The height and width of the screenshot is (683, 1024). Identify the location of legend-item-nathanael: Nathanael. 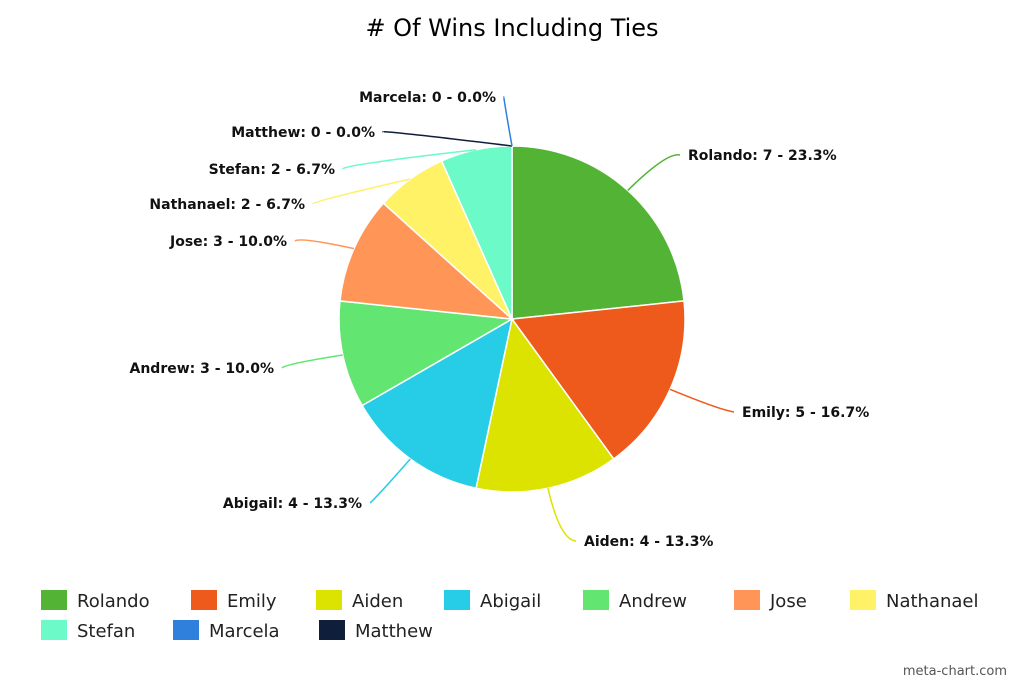
(914, 601).